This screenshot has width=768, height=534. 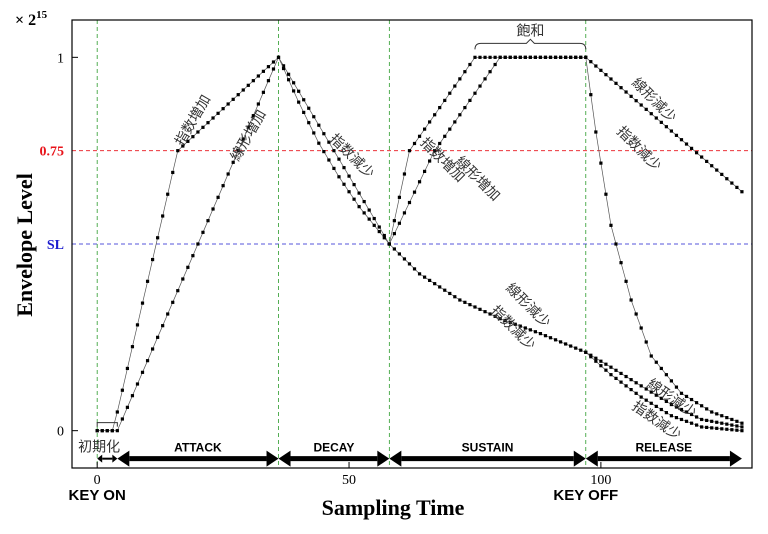 What do you see at coordinates (488, 448) in the screenshot?
I see `phase-label: SUSTAIN` at bounding box center [488, 448].